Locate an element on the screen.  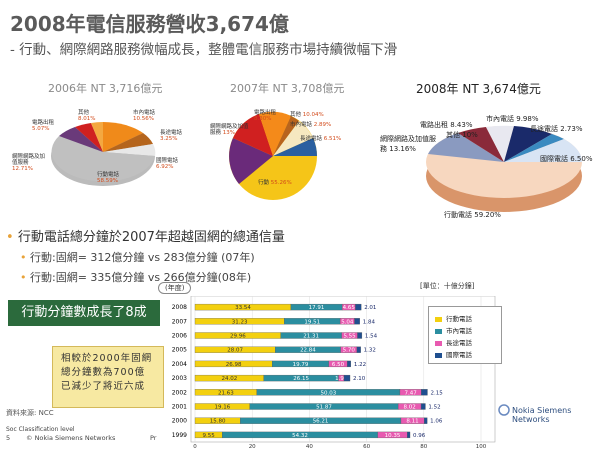
bar-value-label: 51.87 is located at coordinates (324, 408).